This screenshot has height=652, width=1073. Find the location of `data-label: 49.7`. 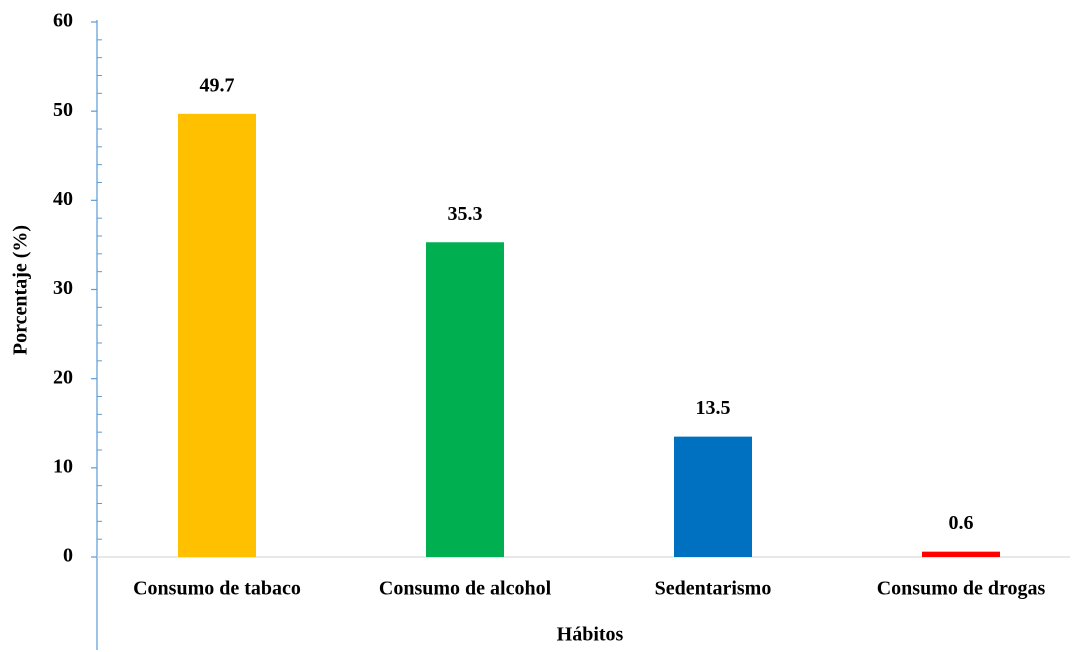

data-label: 49.7 is located at coordinates (217, 85).